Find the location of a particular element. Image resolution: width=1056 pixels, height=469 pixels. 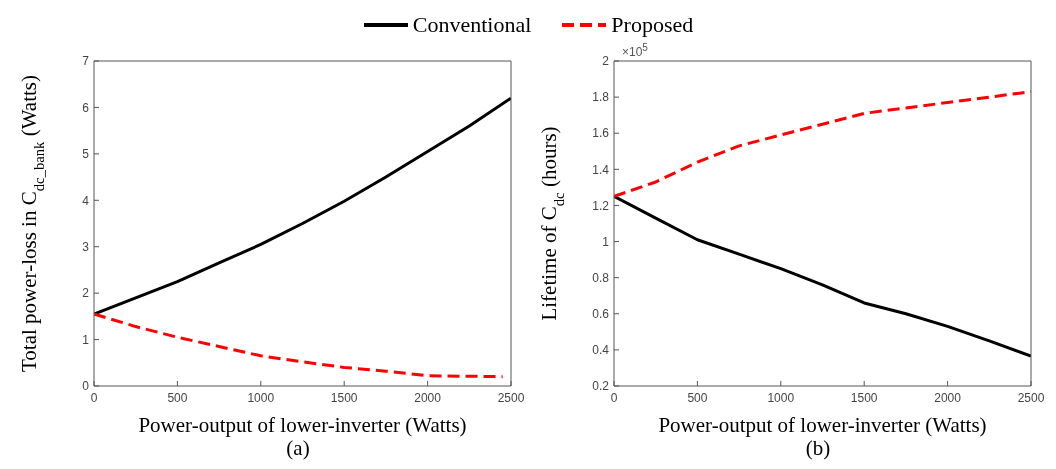

y-tick-label: 4 is located at coordinates (86, 200).